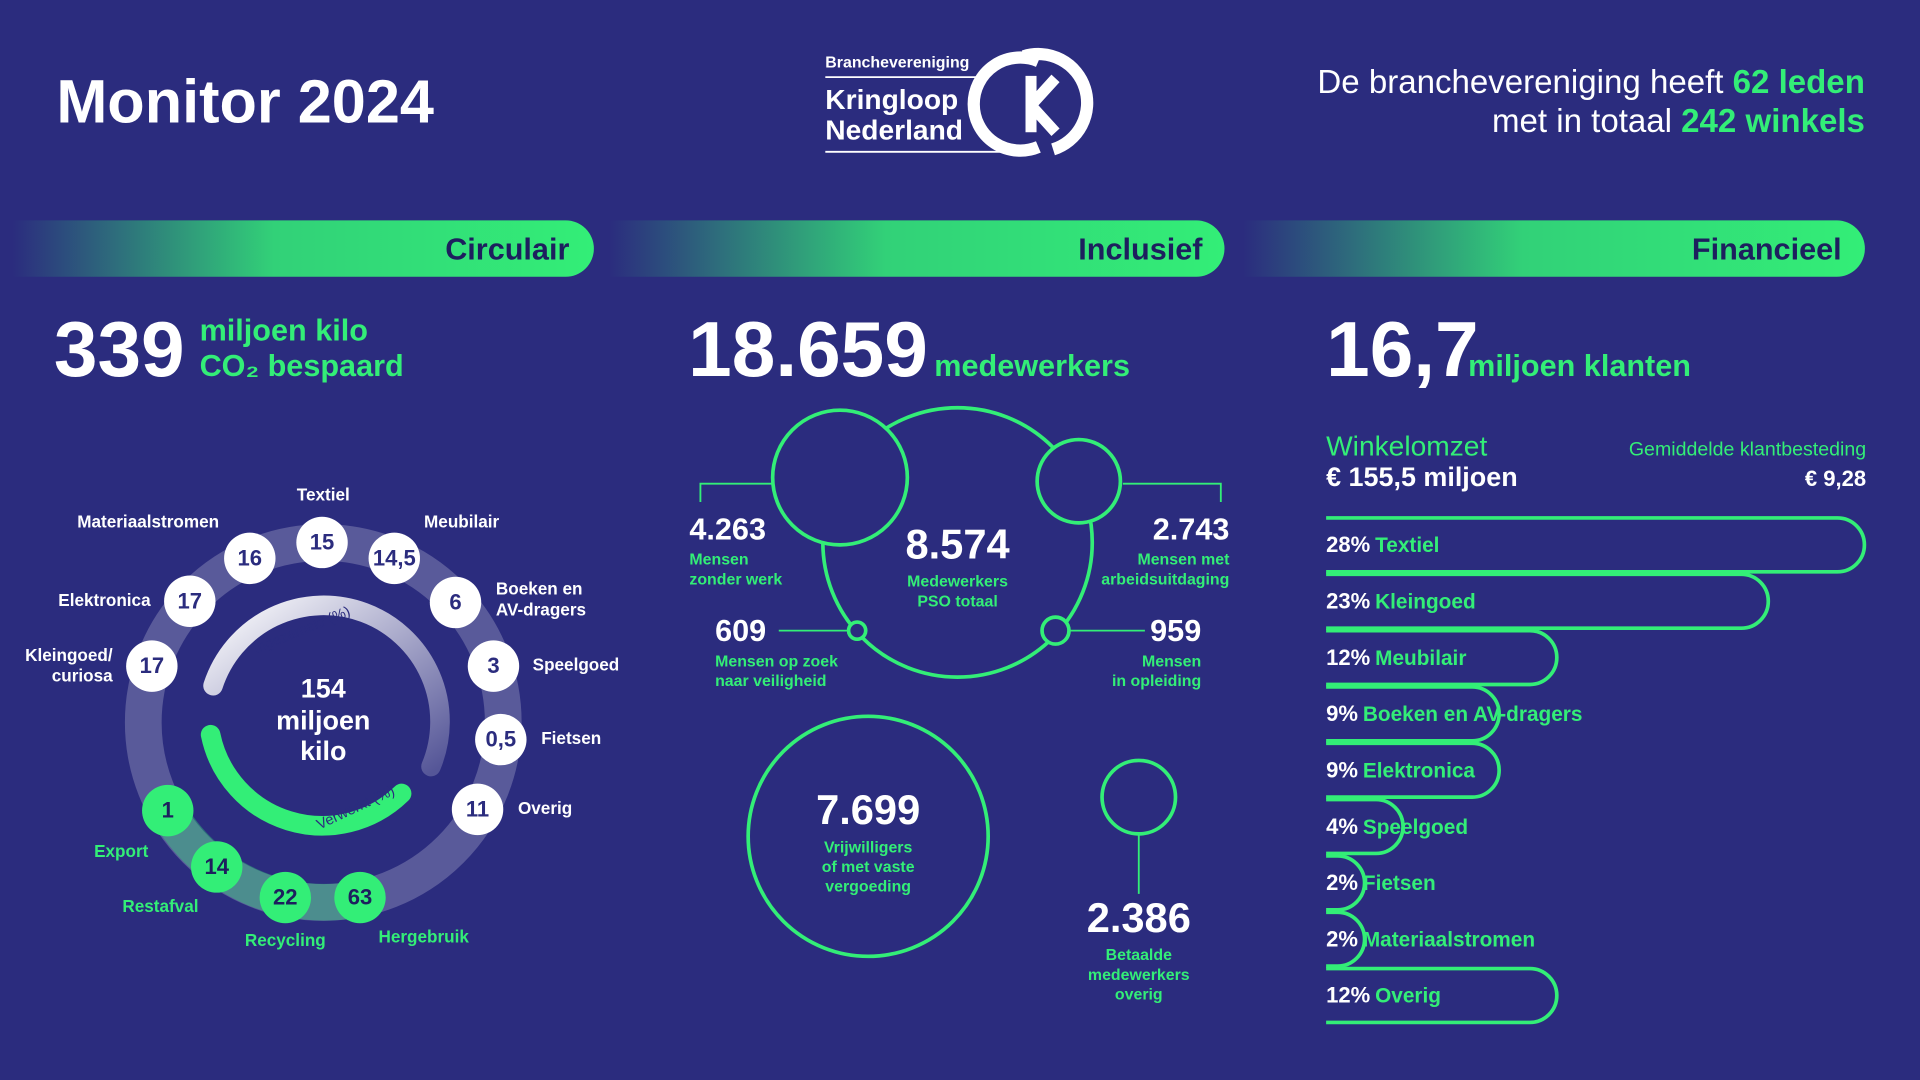  What do you see at coordinates (1042, 105) in the screenshot?
I see `logo-k` at bounding box center [1042, 105].